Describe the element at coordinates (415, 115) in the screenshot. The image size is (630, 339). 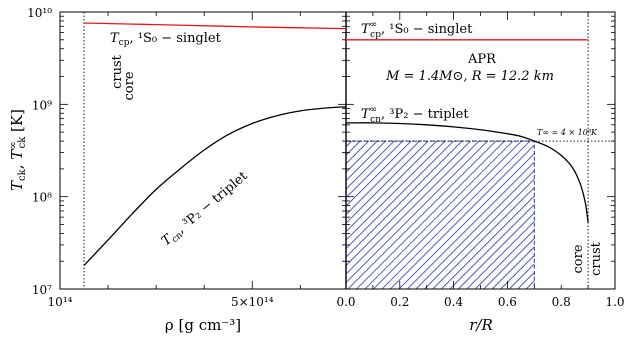
I see `right-triplet-label: T∞ cn, ³P₂ − triplet` at that location.